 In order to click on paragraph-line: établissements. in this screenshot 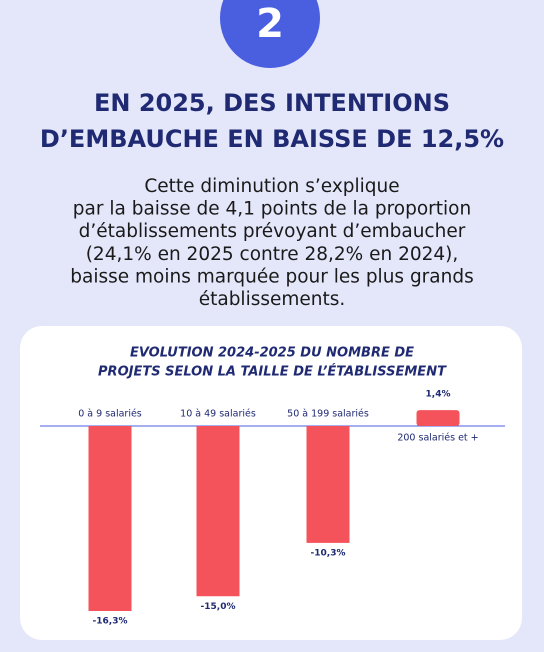, I will do `click(272, 299)`.